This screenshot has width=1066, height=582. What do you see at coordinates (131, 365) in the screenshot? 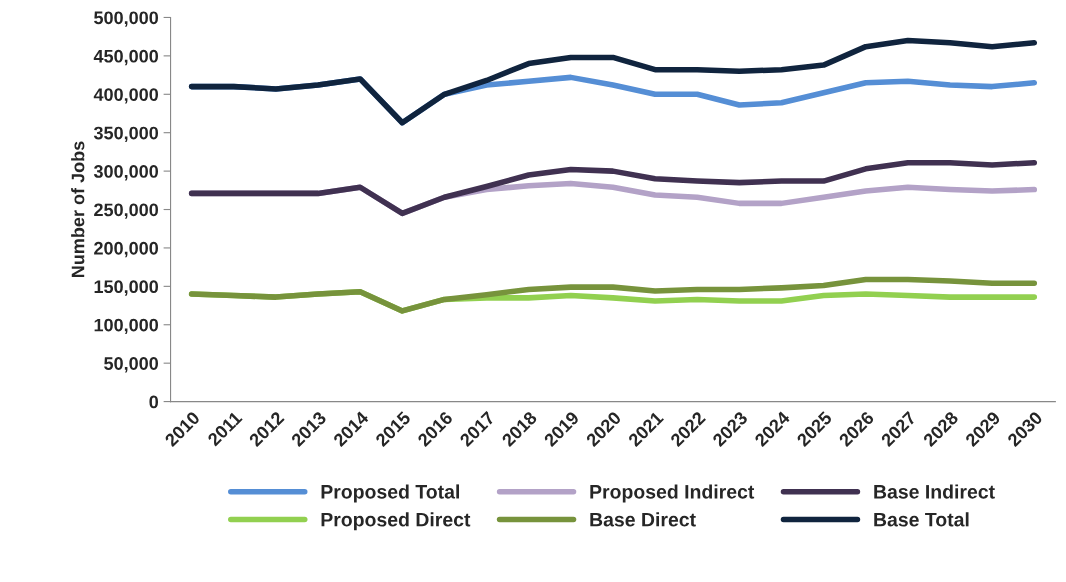
I see `y-tick-label: 50,000` at bounding box center [131, 365].